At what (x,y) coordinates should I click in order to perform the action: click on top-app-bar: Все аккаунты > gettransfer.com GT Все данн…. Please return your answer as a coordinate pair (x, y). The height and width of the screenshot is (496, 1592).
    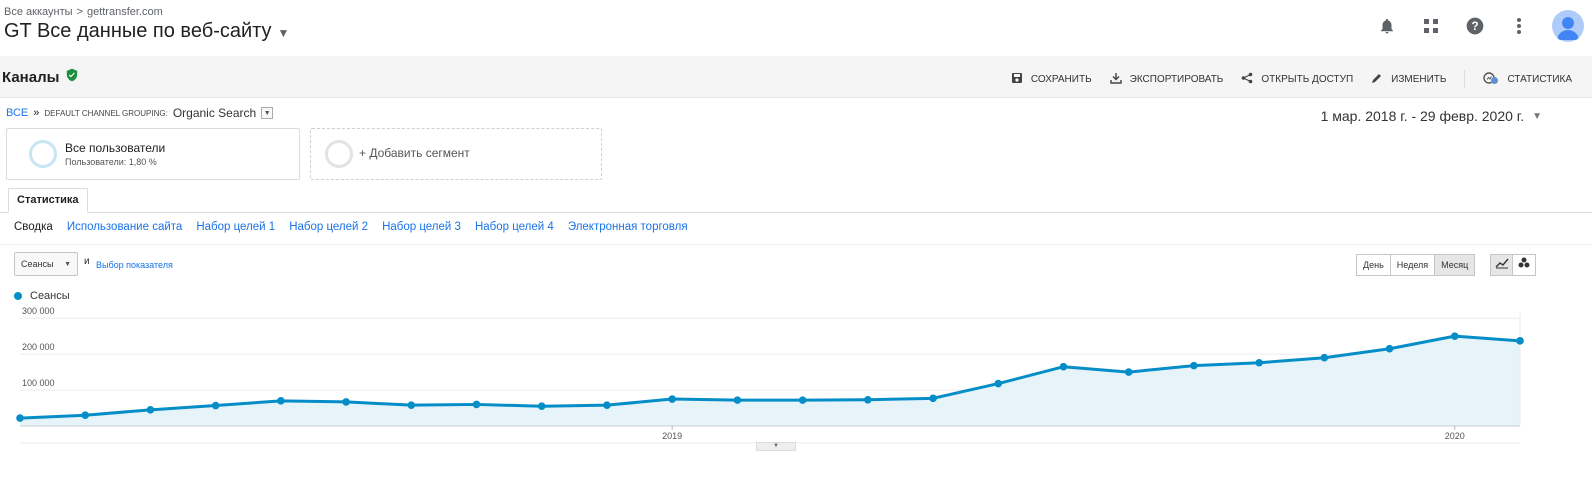
    Looking at the image, I should click on (796, 26).